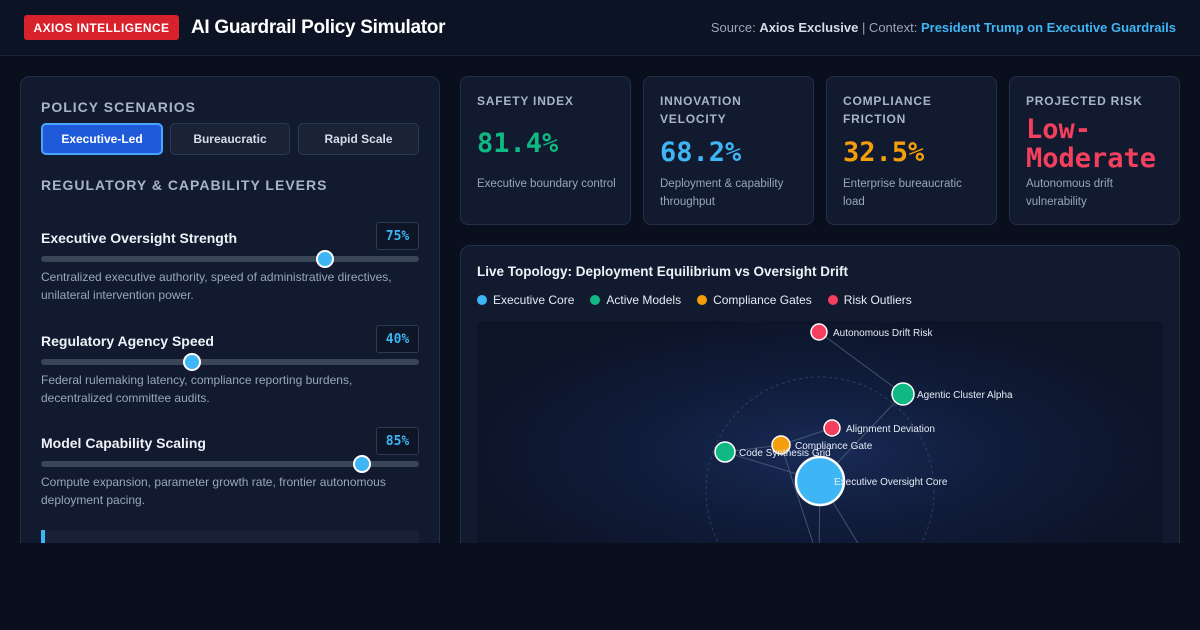  I want to click on node-label: Code Synthesis Grid, so click(785, 453).